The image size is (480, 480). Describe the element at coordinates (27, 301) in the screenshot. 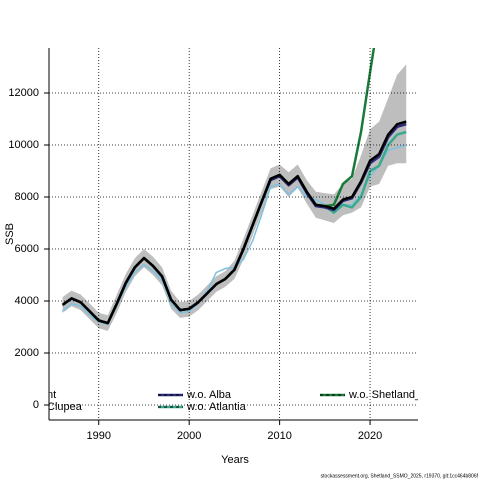

I see `y-tick-label: 4000` at that location.